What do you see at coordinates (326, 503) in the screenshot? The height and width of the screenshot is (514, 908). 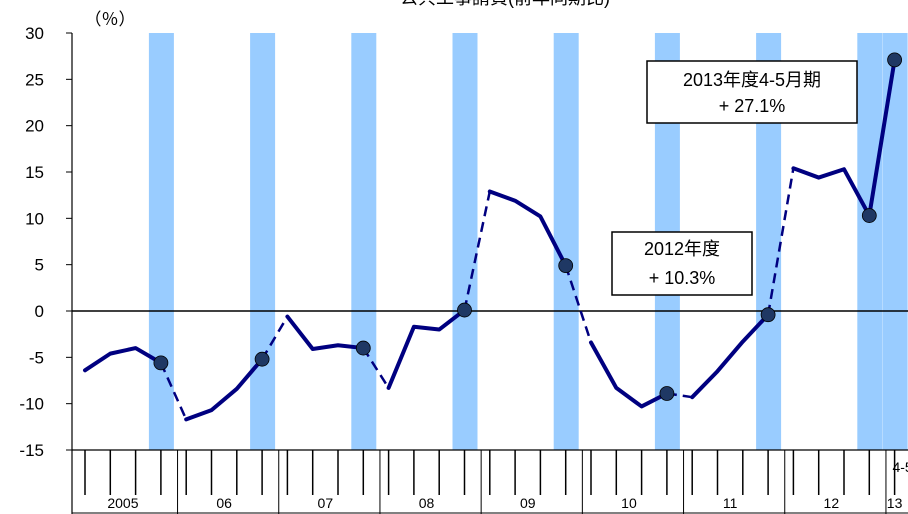 I see `x-tick-label: 07` at bounding box center [326, 503].